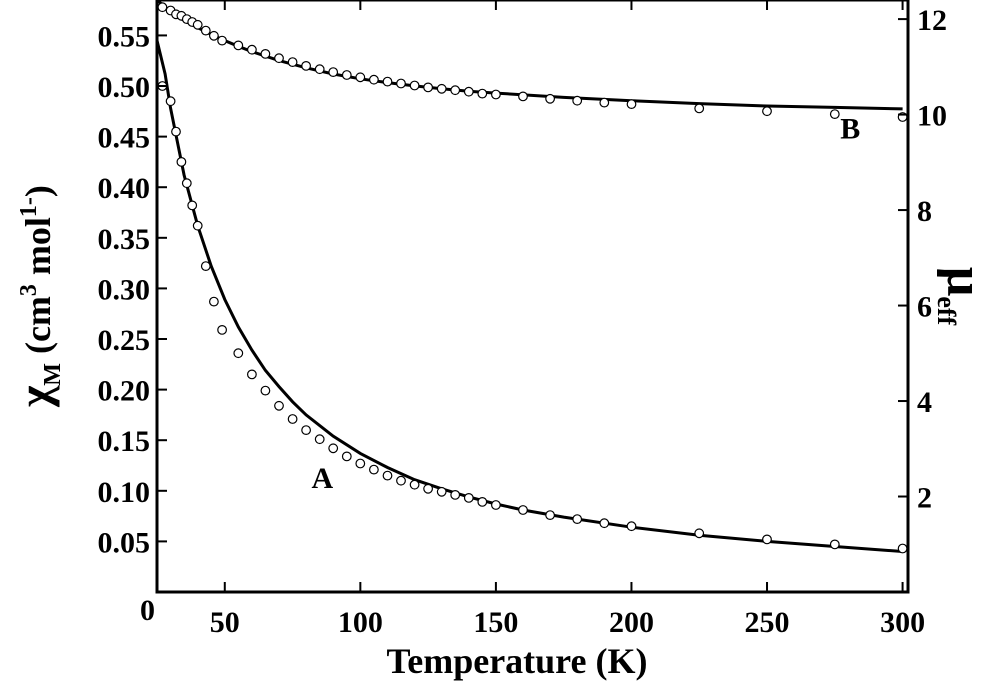 This screenshot has height=684, width=1003. What do you see at coordinates (924, 498) in the screenshot?
I see `y-right-tick-label-2: 2` at bounding box center [924, 498].